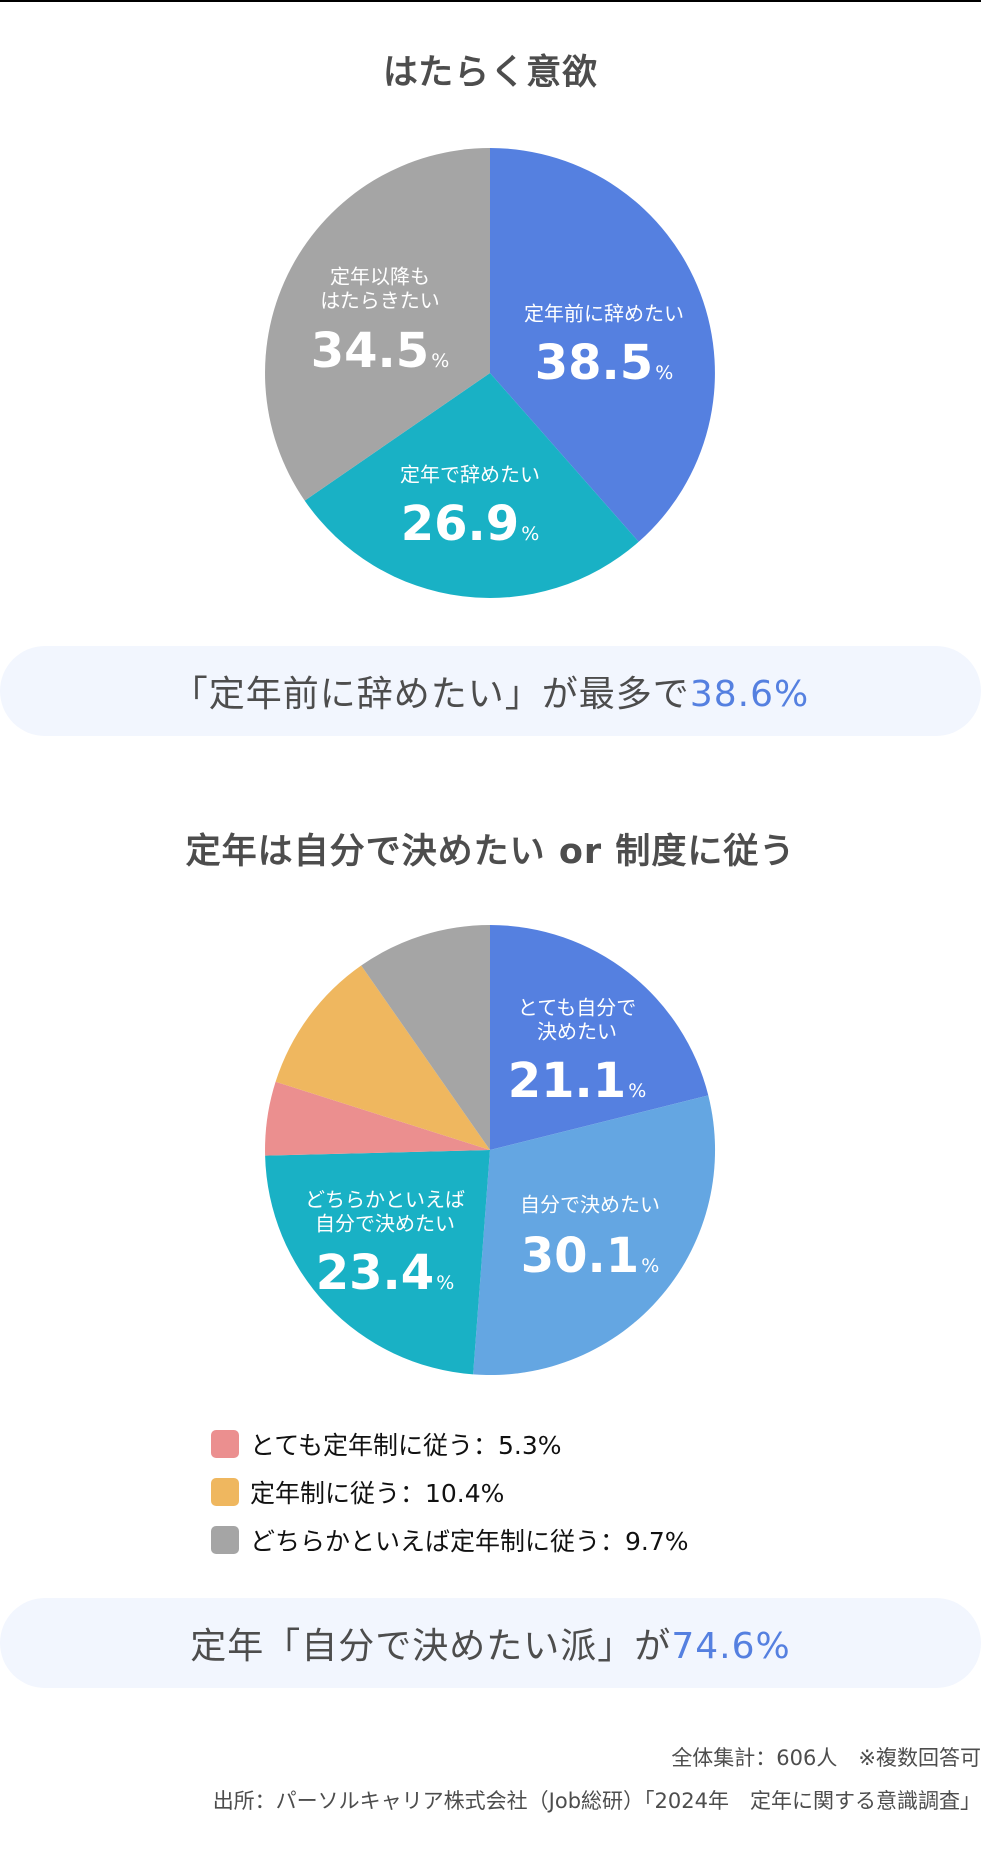  I want to click on pie2-value-somewhat-self: 23.4%, so click(385, 1273).